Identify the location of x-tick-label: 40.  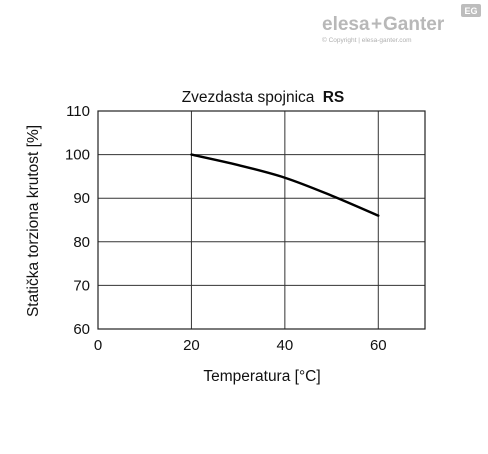
(285, 345).